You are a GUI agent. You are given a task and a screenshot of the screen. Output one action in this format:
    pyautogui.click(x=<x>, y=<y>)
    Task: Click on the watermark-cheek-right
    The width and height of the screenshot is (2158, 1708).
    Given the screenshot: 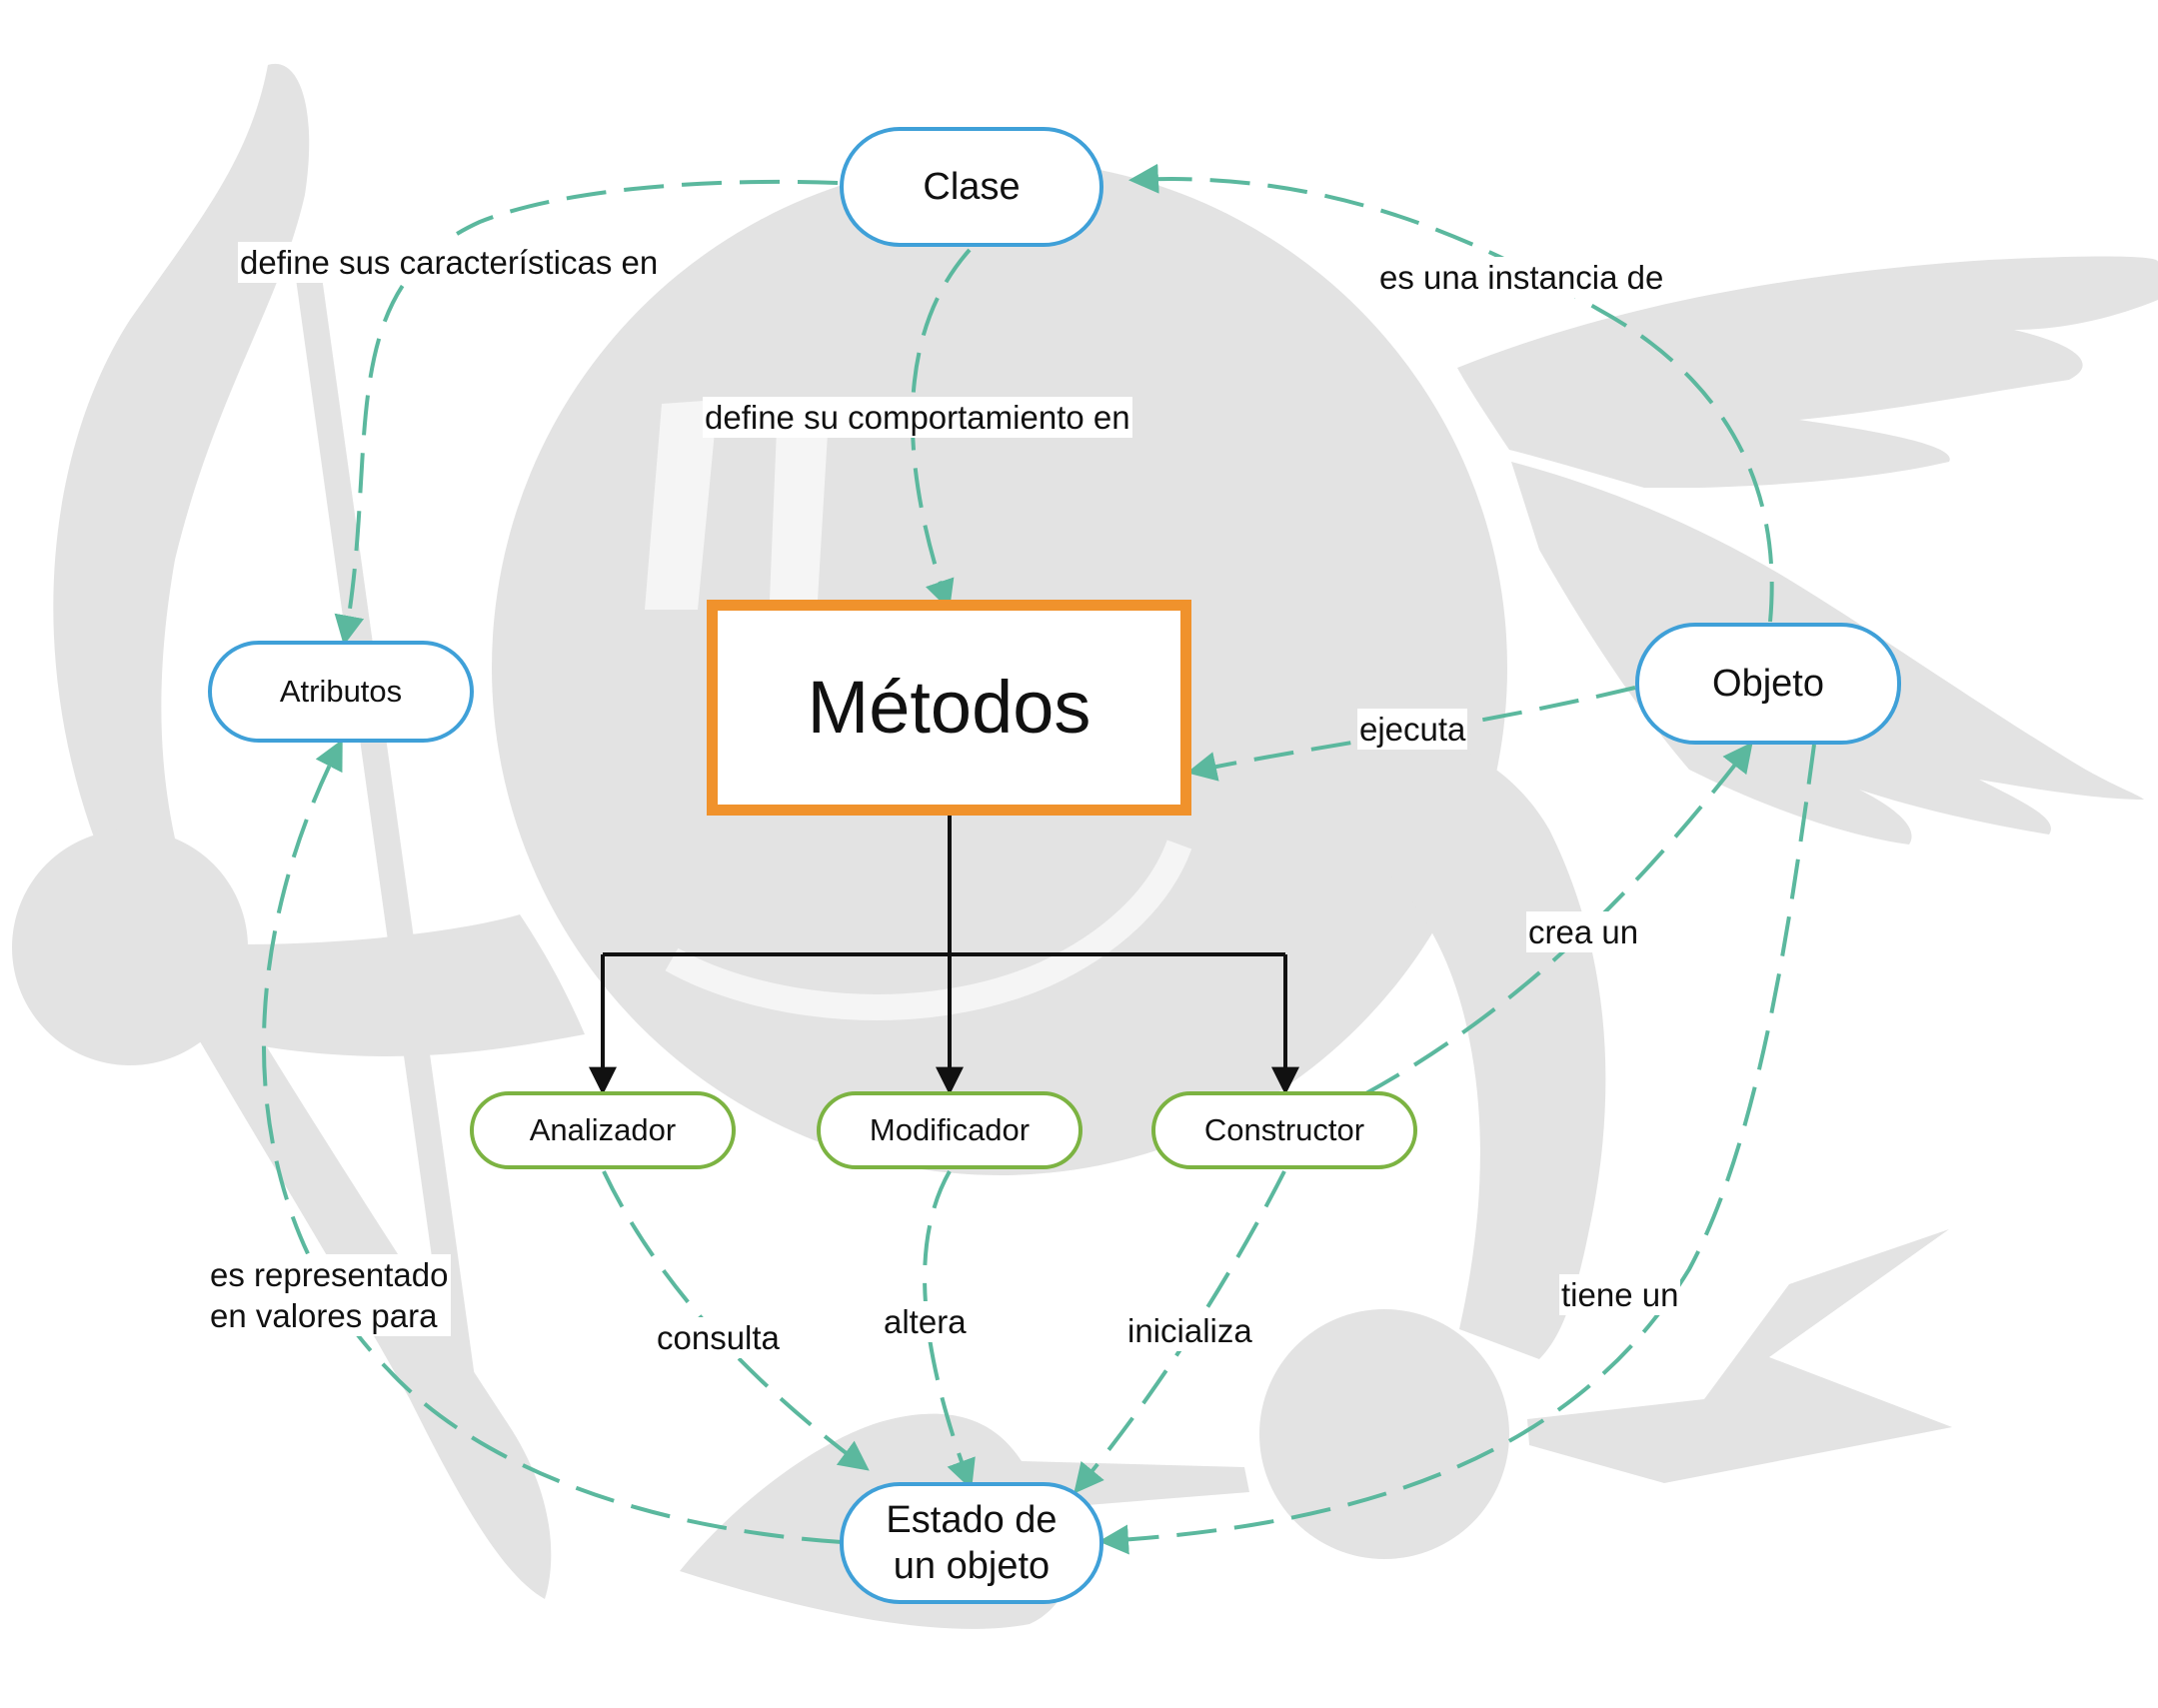 What is the action you would take?
    pyautogui.click(x=1473, y=1046)
    